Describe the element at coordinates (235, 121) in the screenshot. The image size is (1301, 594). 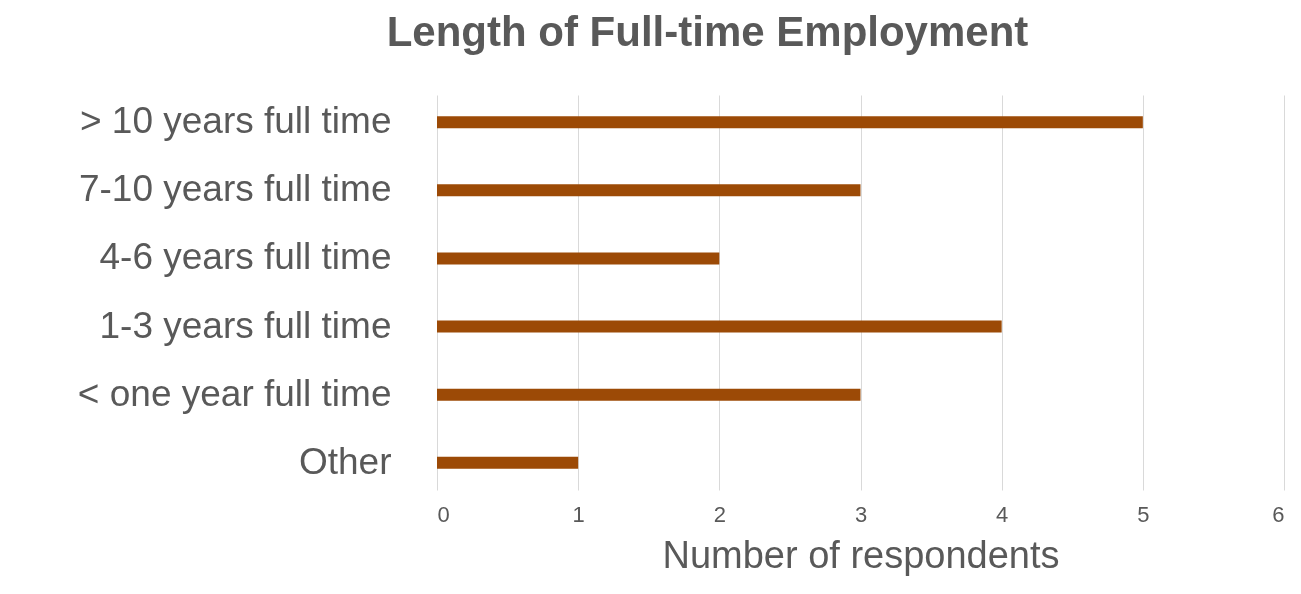
I see `y-tick-label: > 10 years full time` at that location.